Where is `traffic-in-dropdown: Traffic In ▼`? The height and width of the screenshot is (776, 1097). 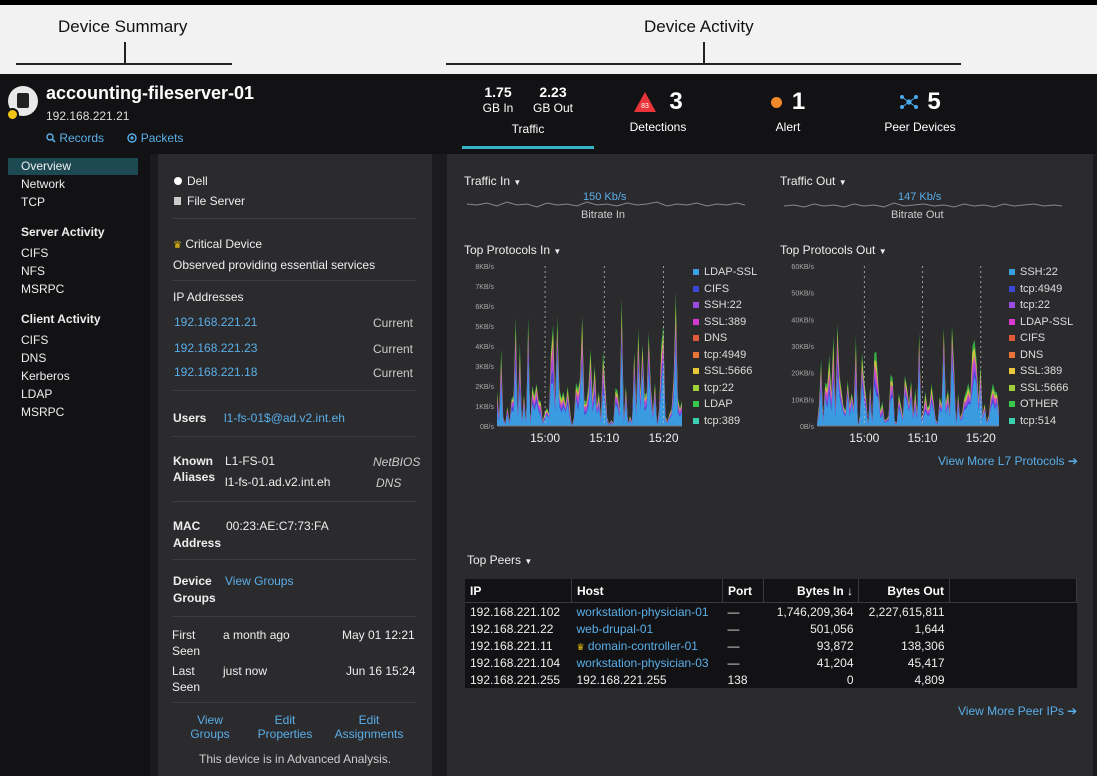 traffic-in-dropdown: Traffic In ▼ is located at coordinates (492, 181).